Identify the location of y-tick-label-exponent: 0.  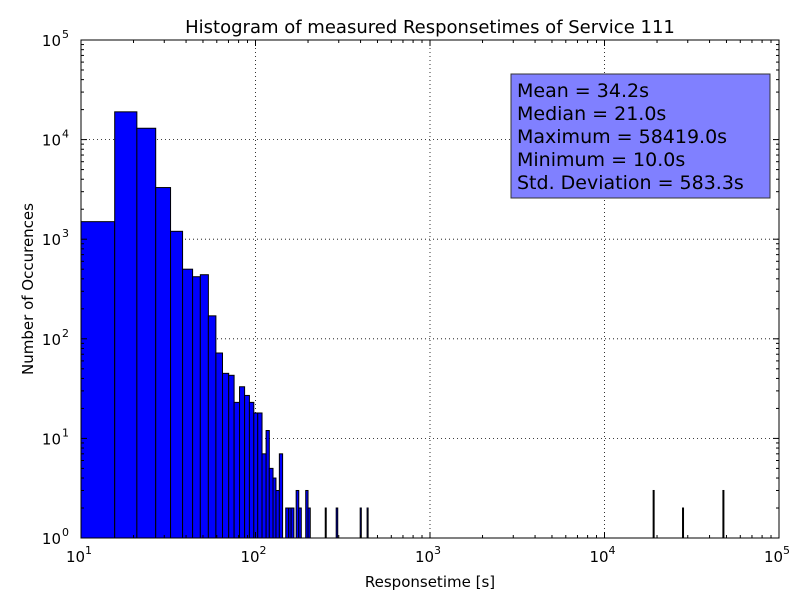
(65, 532).